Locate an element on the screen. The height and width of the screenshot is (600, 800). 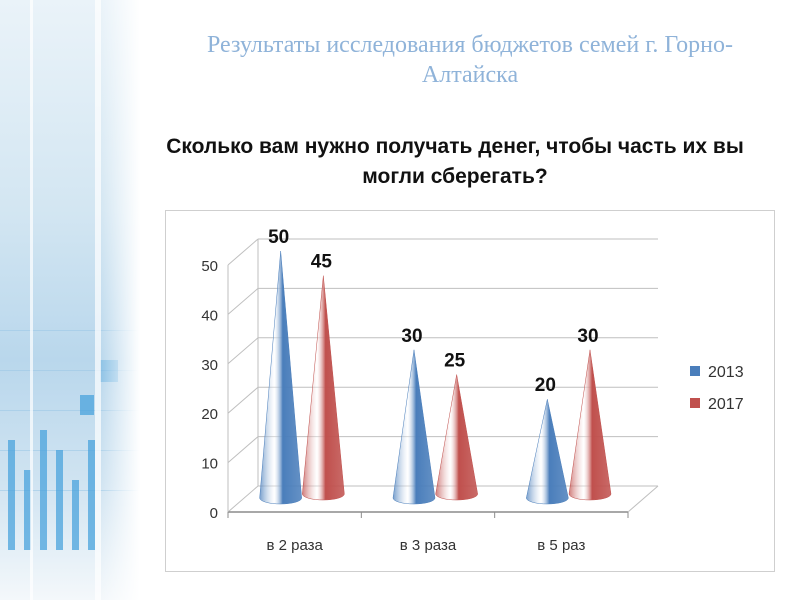
data-label: 25 is located at coordinates (455, 361).